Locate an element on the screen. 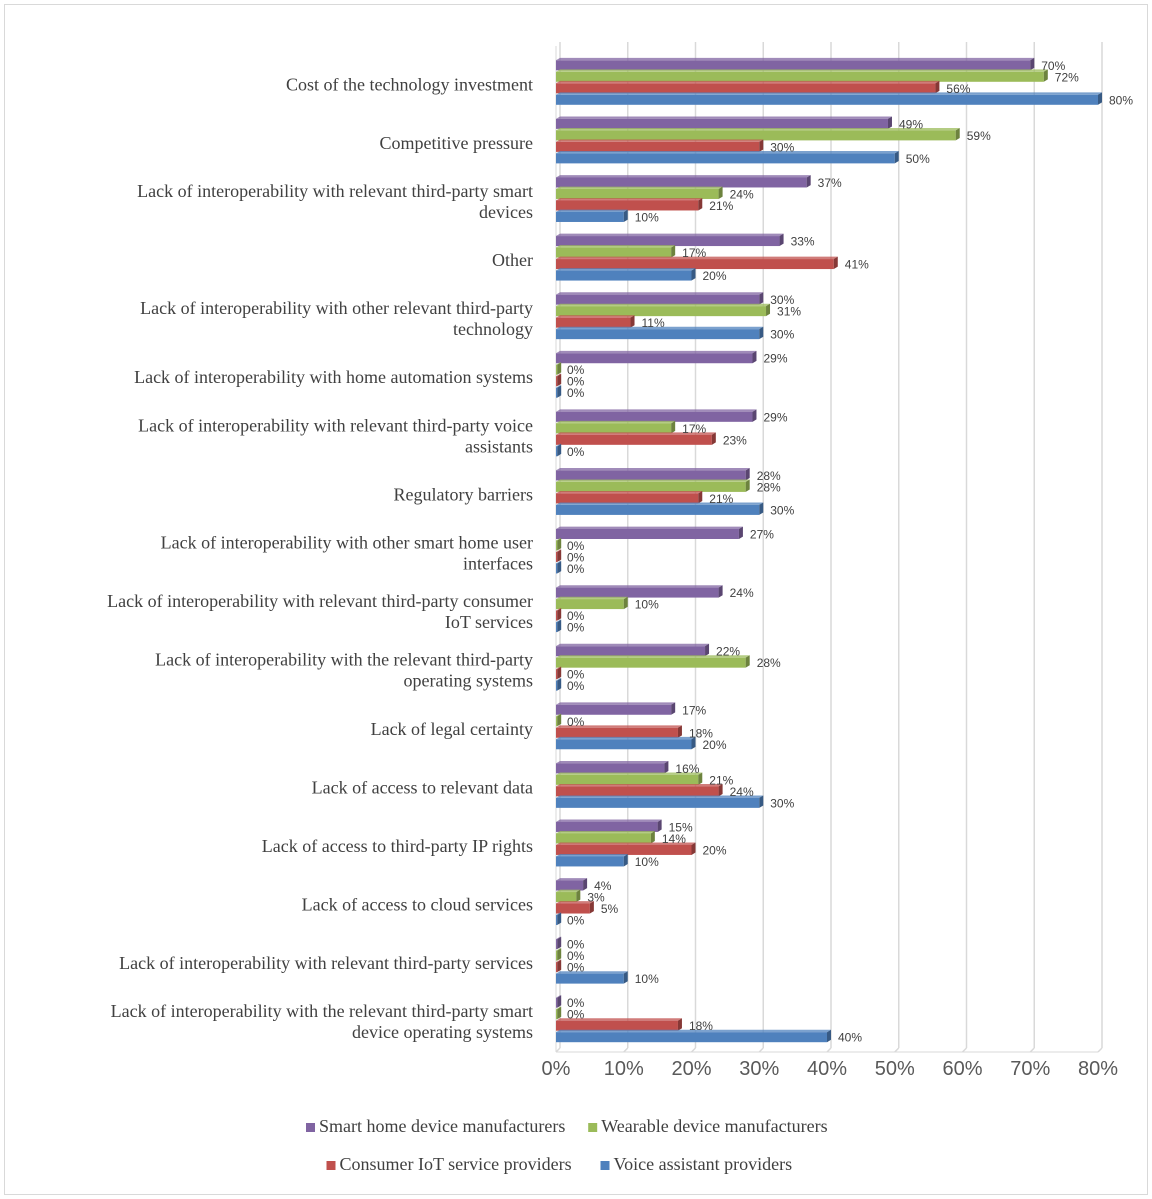 The width and height of the screenshot is (1152, 1199). legend-label: Smart home device manufacturers is located at coordinates (442, 1126).